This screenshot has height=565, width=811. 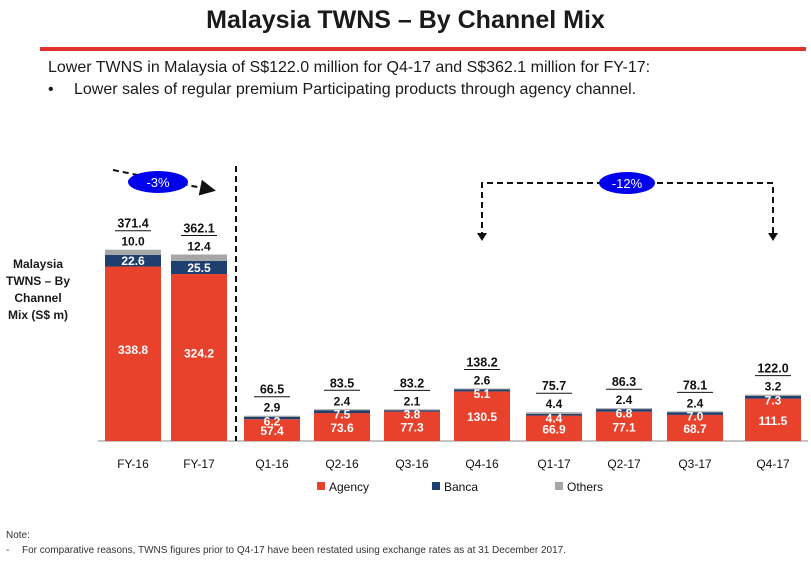 I want to click on note-title: Note:, so click(x=18, y=535).